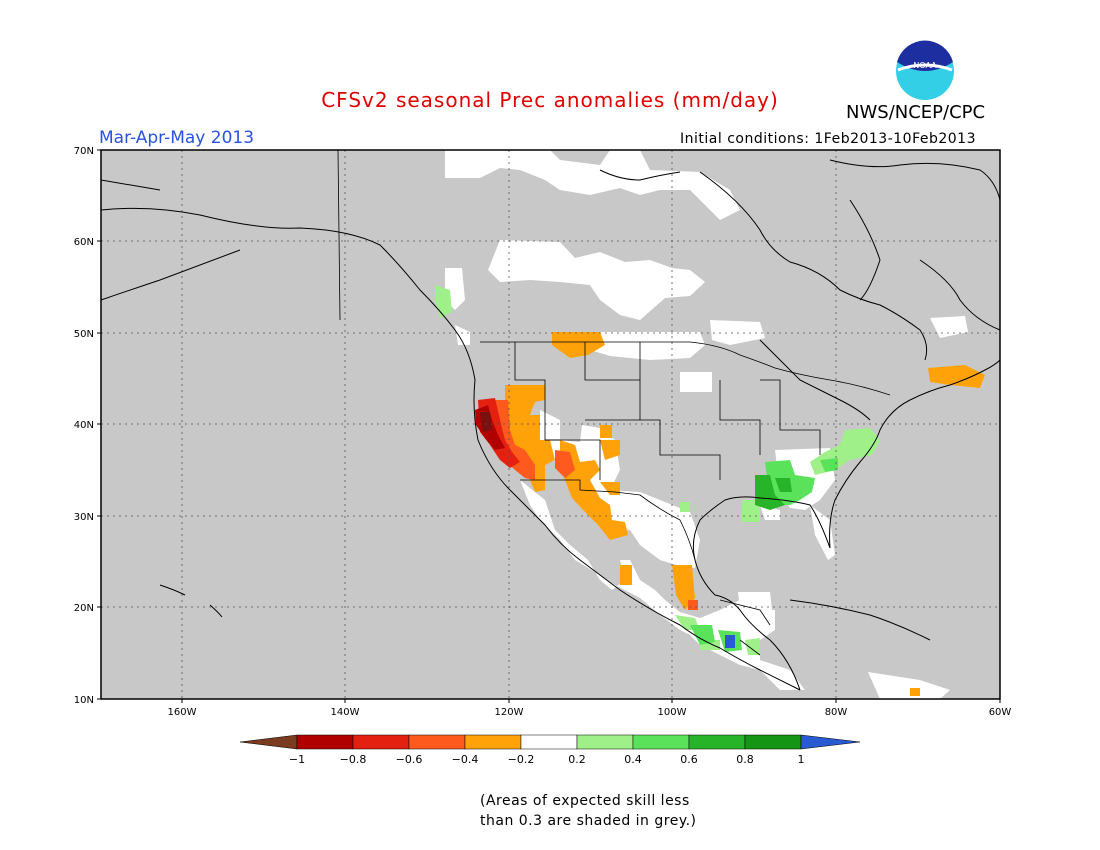  What do you see at coordinates (521, 759) in the screenshot?
I see `colorbar-tick-label: −0.2` at bounding box center [521, 759].